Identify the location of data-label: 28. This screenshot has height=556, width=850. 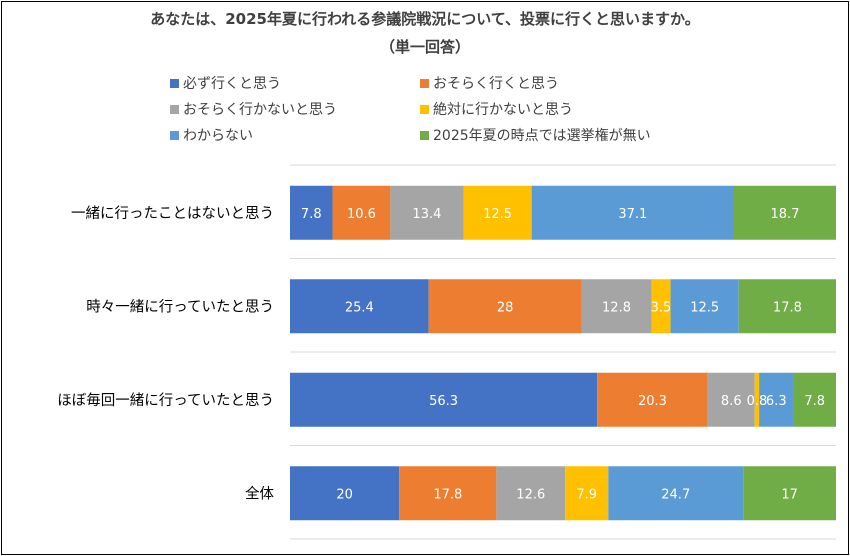
(505, 307).